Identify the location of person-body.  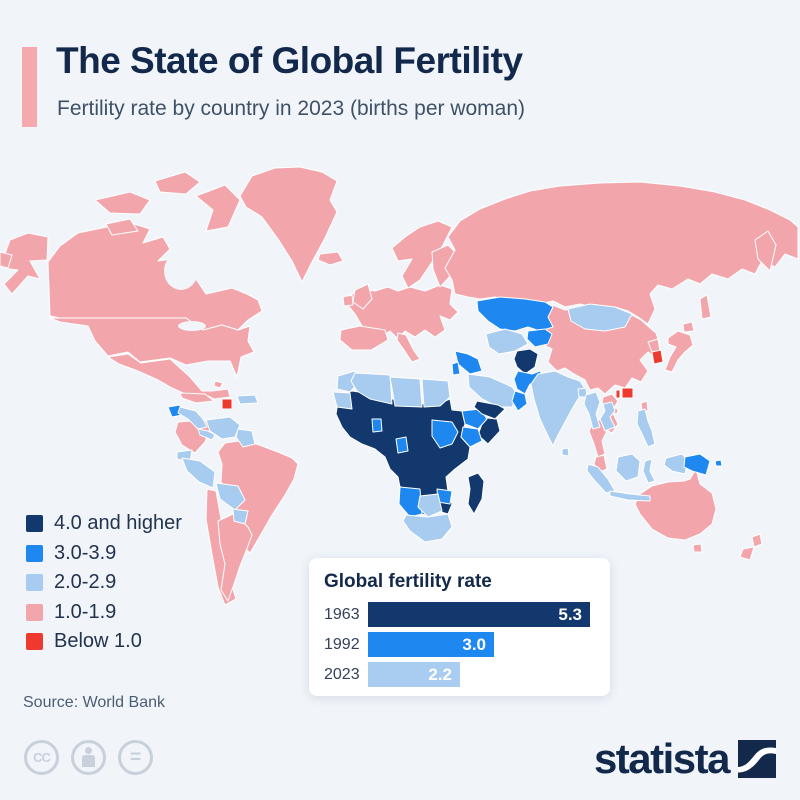
(88, 761).